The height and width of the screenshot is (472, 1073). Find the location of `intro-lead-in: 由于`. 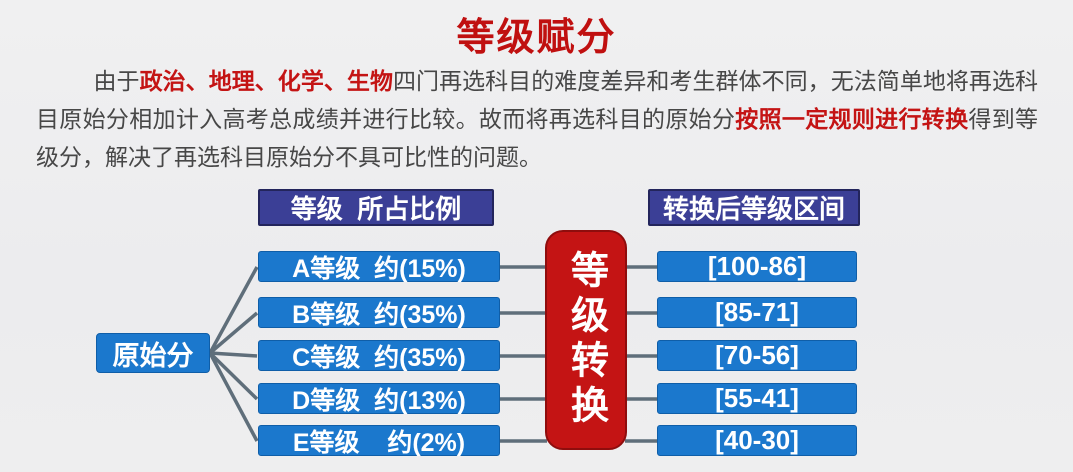

intro-lead-in: 由于 is located at coordinates (116, 81).